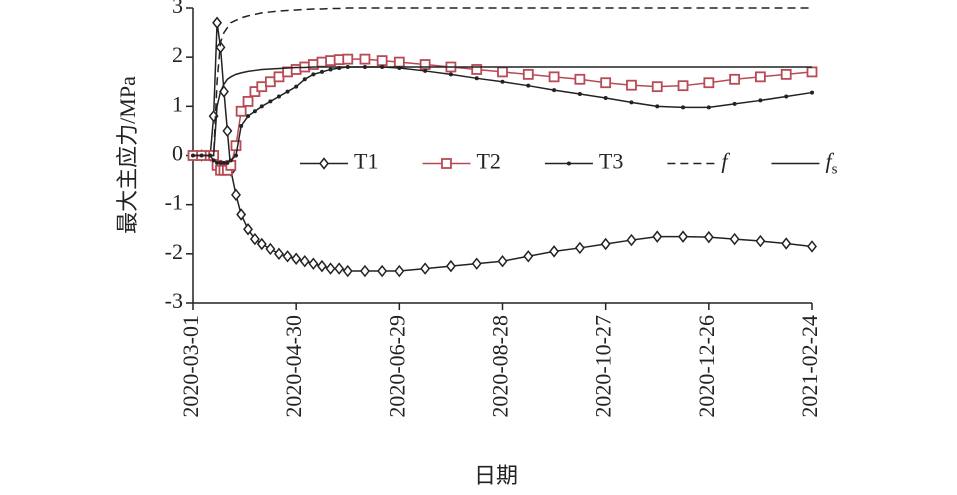 Image resolution: width=957 pixels, height=495 pixels. I want to click on x-tick-label: 2021-02-24, so click(809, 366).